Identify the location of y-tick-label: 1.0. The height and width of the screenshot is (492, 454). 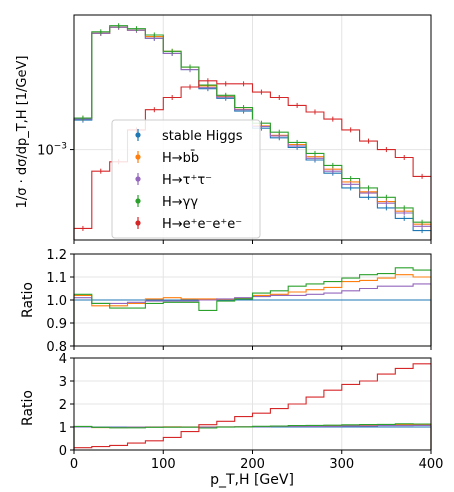
(56, 301).